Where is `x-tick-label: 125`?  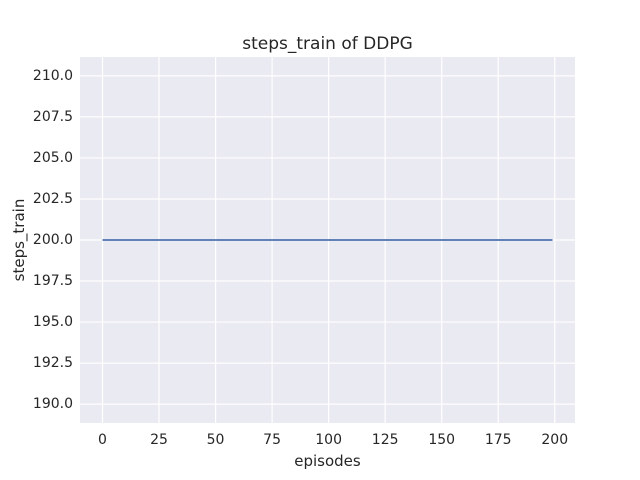 x-tick-label: 125 is located at coordinates (385, 440).